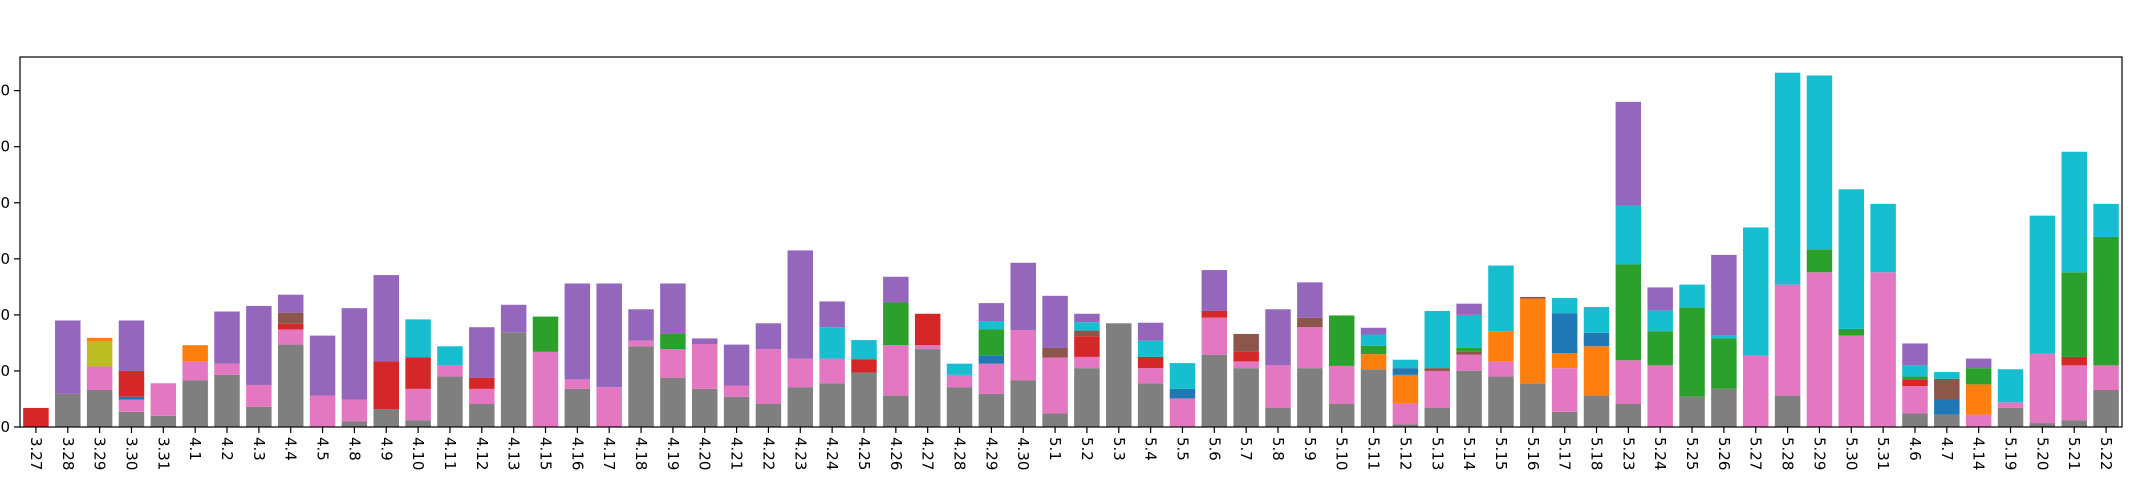 Image resolution: width=2140 pixels, height=480 pixels. I want to click on x-tick-label: 4.12, so click(482, 453).